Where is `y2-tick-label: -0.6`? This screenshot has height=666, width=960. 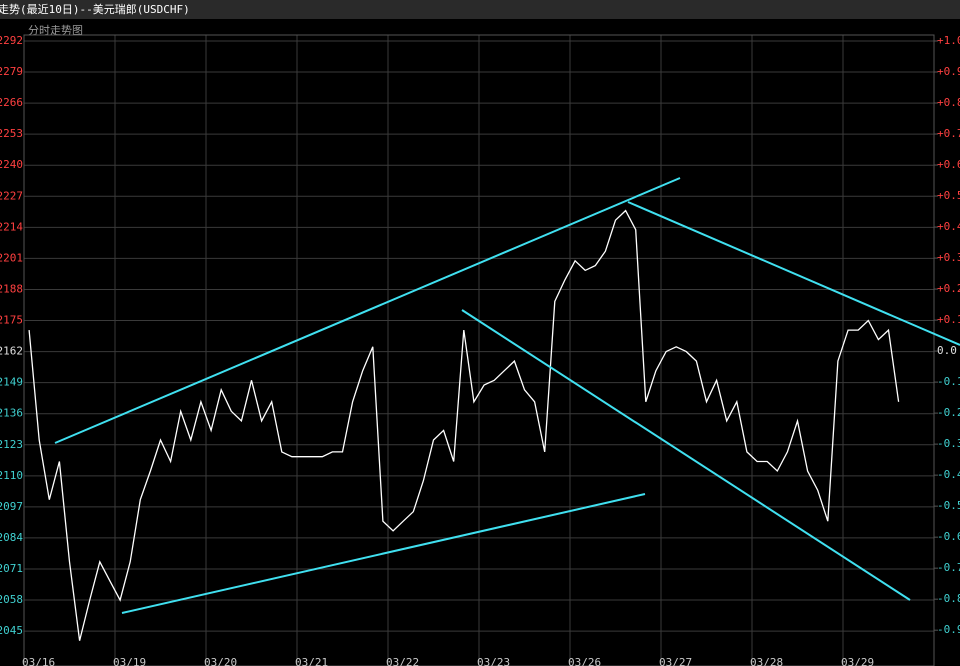
y2-tick-label: -0.6 is located at coordinates (948, 536).